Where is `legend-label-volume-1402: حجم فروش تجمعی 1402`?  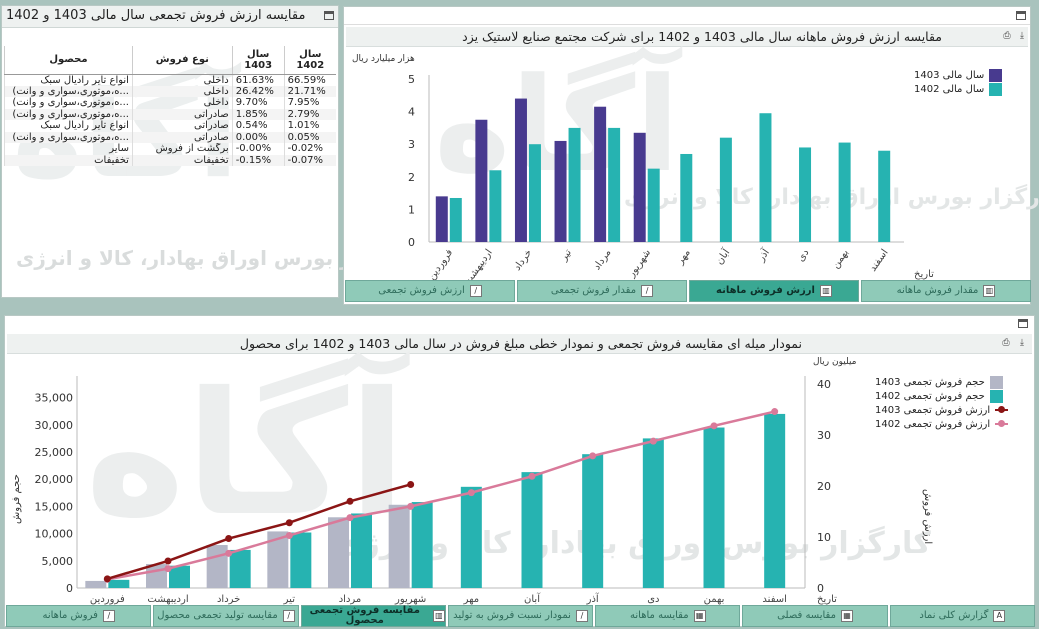 legend-label-volume-1402: حجم فروش تجمعی 1402 is located at coordinates (930, 396).